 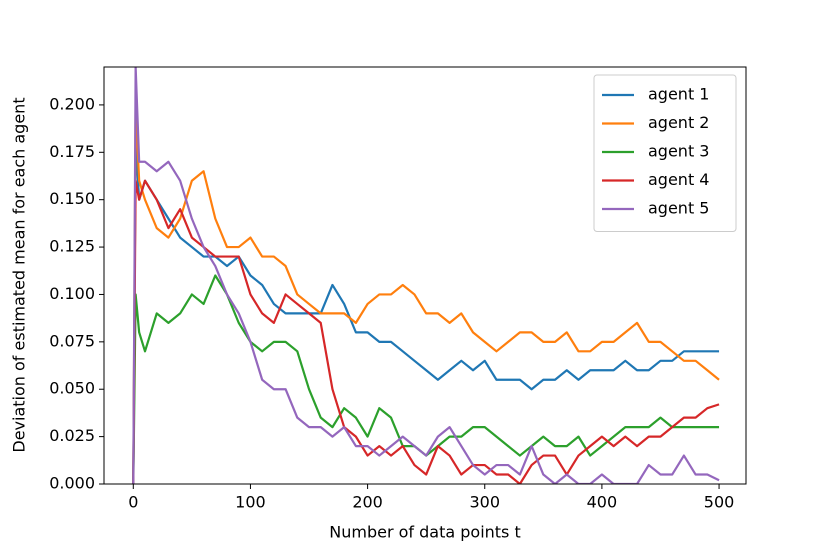 What do you see at coordinates (602, 502) in the screenshot?
I see `x-tick-label: 400` at bounding box center [602, 502].